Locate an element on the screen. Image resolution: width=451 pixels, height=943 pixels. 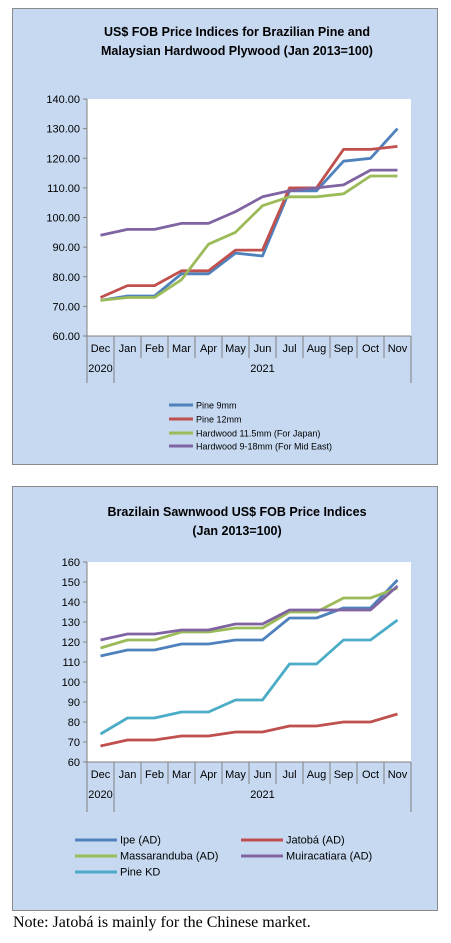
plywood-y-tick-label: 80.00 is located at coordinates (66, 278).